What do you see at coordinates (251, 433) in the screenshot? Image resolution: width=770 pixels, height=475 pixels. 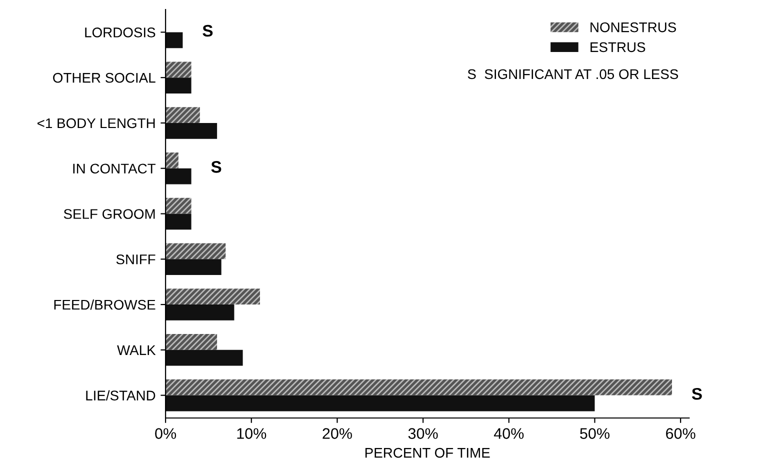 I see `x-tick-label: 10%` at bounding box center [251, 433].